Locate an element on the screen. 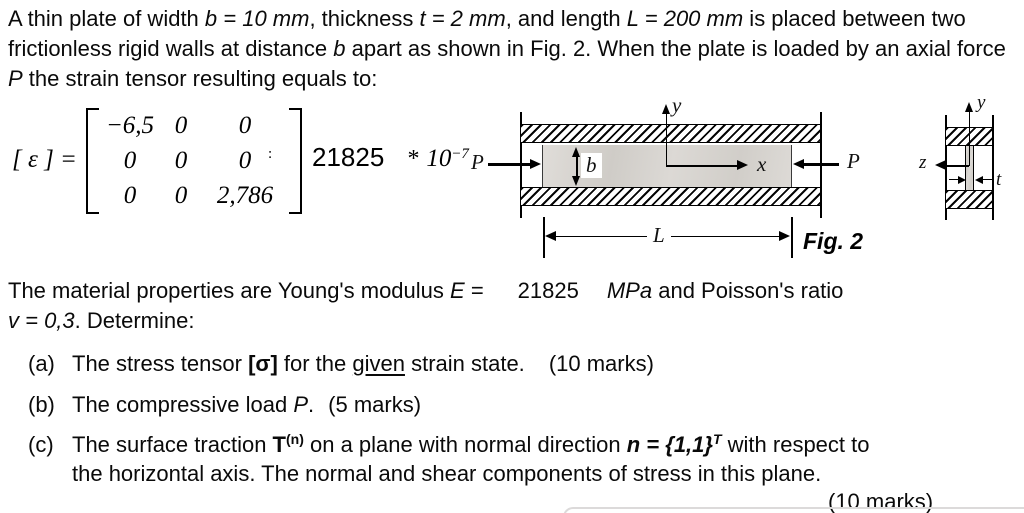  intro-text: , and length is located at coordinates (566, 18).